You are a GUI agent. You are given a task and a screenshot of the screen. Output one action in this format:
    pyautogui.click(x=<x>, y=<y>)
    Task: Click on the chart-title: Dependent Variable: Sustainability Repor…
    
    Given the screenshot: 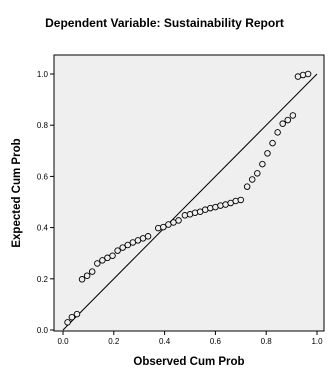 What is the action you would take?
    pyautogui.click(x=164, y=23)
    